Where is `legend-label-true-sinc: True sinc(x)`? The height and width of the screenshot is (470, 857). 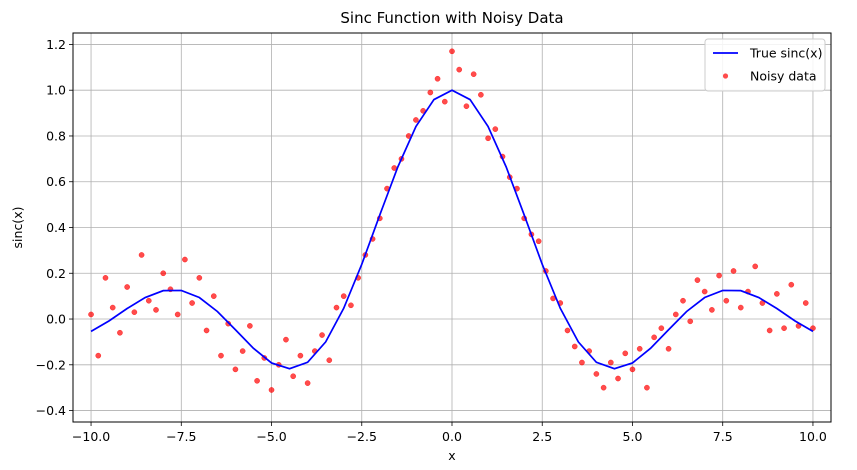
legend-label-true-sinc: True sinc(x) is located at coordinates (785, 53).